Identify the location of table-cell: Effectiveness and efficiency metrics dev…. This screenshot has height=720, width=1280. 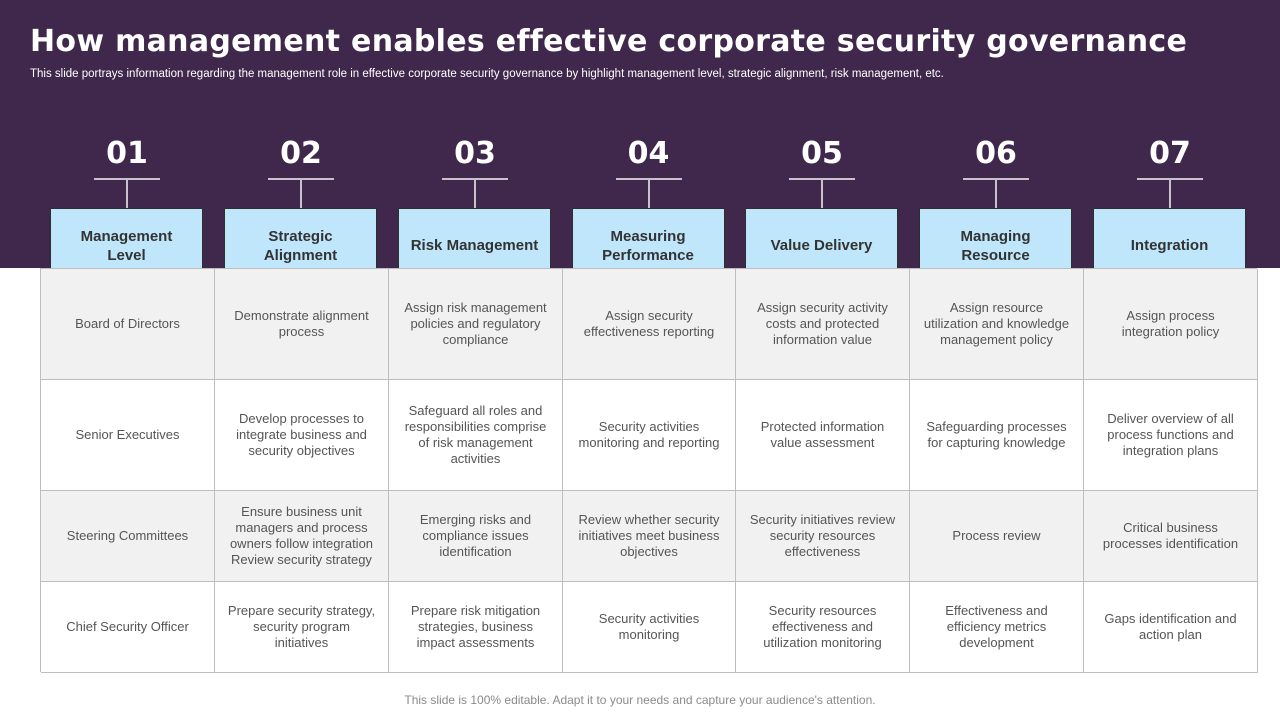
(997, 627).